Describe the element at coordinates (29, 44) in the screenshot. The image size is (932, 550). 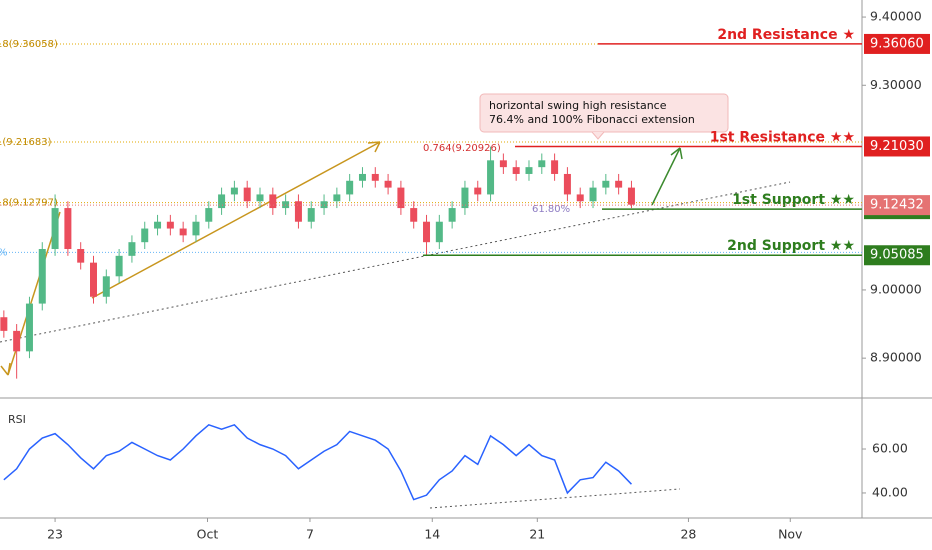
I see `fib-label: 18(9.36058)` at that location.